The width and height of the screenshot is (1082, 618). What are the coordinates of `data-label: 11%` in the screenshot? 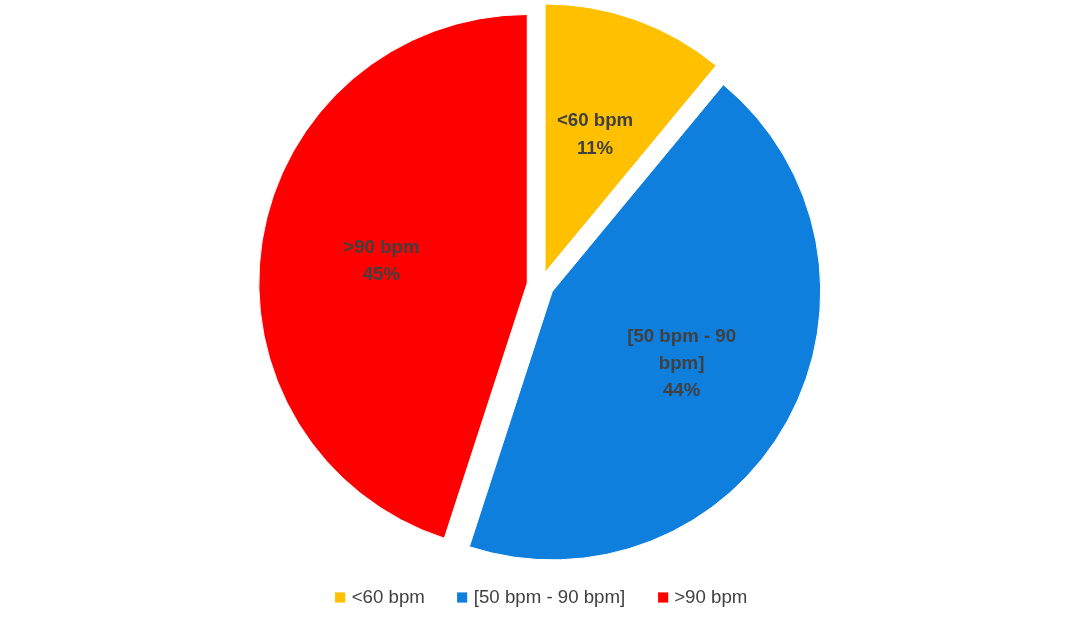 It's located at (595, 147).